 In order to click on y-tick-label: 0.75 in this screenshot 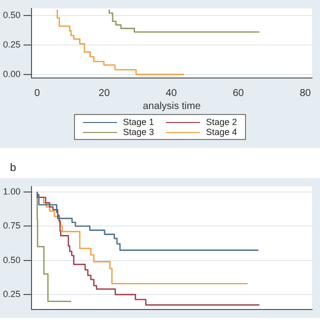, I will do `click(11, 225)`.